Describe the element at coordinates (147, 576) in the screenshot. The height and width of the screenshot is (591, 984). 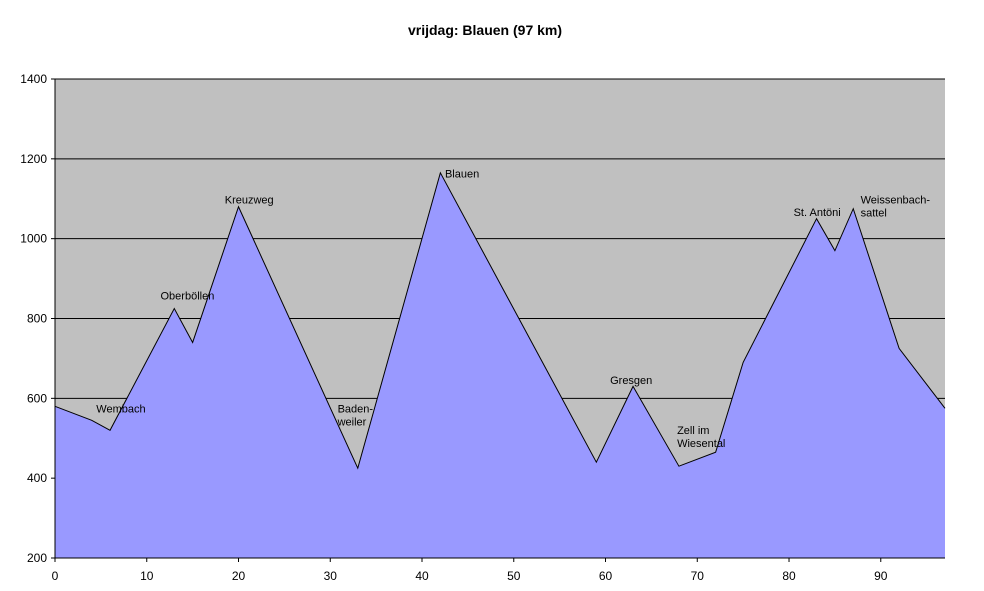
I see `x-tick-label: 10` at that location.